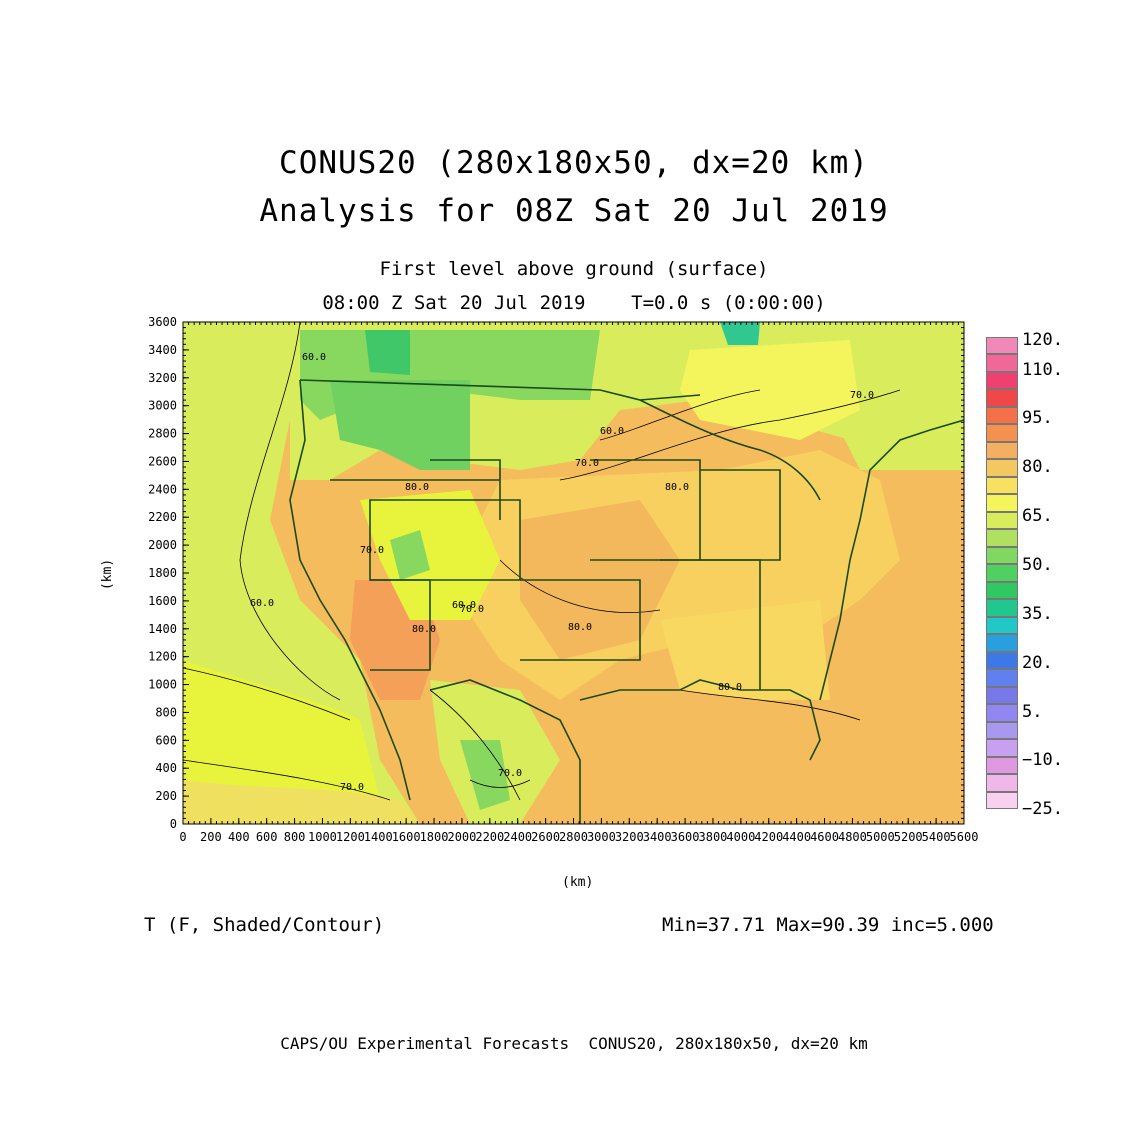 Image resolution: width=1148 pixels, height=1148 pixels. Describe the element at coordinates (1037, 663) in the screenshot. I see `colorbar-label: 20.` at that location.